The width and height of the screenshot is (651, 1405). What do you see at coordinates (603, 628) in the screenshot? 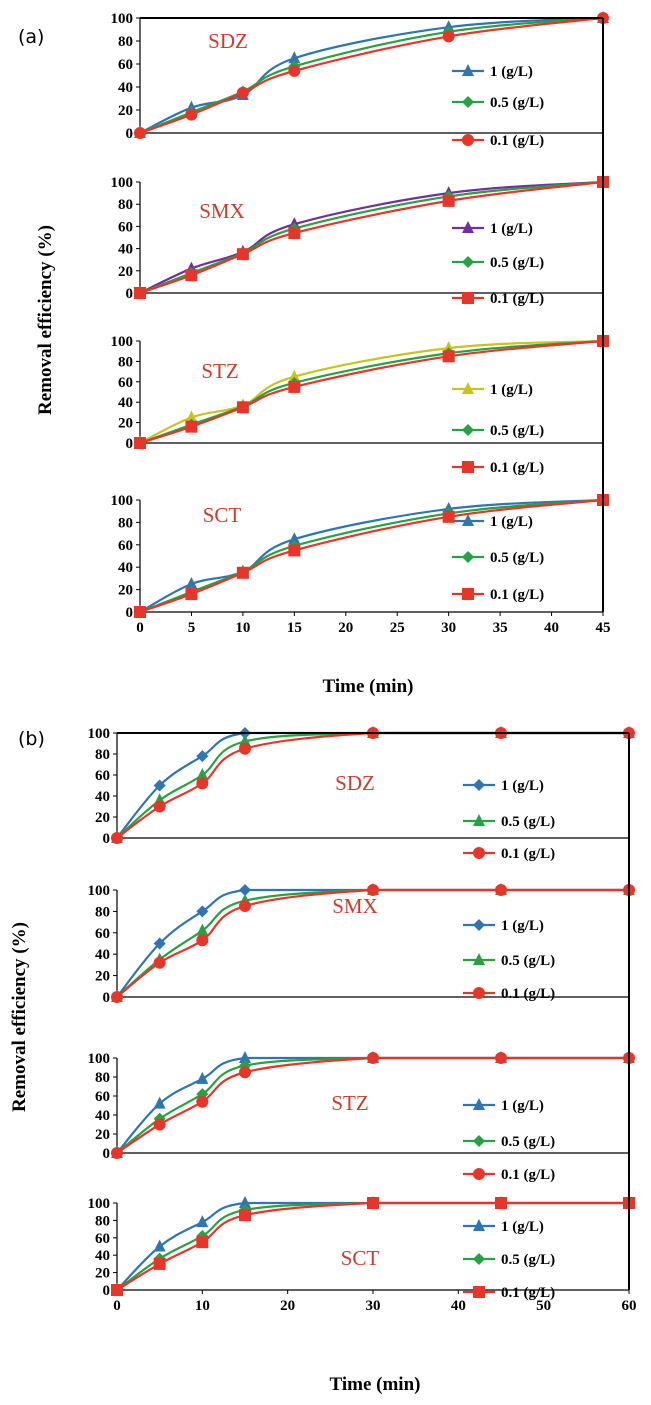
I see `x-tick-label: 45` at bounding box center [603, 628].